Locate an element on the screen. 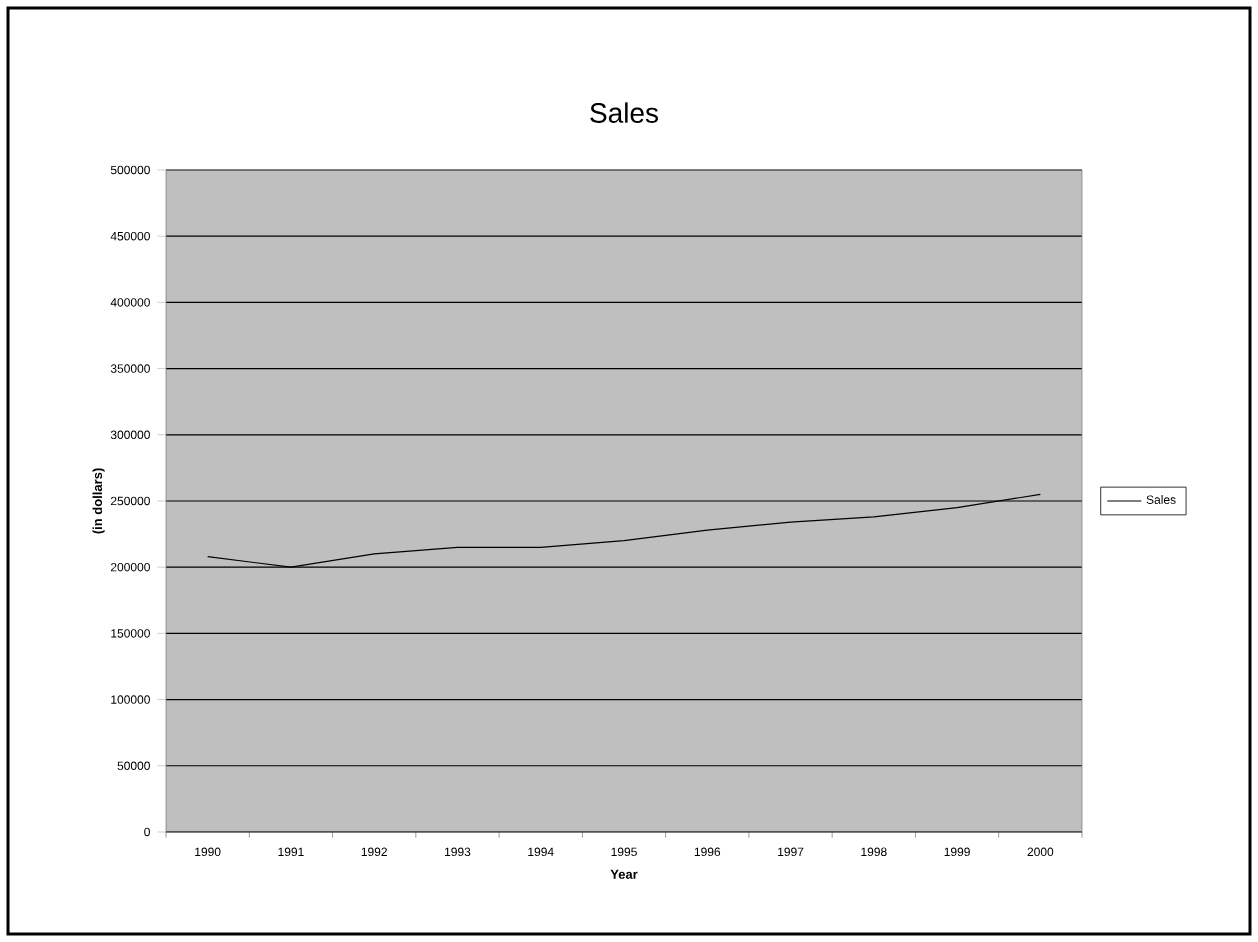  line-series is located at coordinates (624, 530).